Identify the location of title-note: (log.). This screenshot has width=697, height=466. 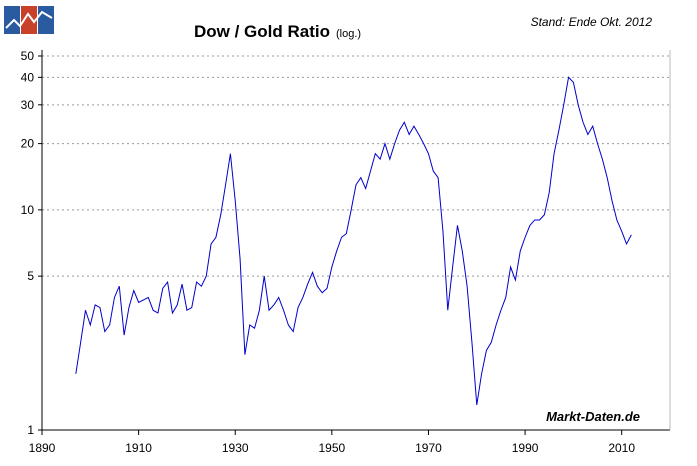
(348, 34).